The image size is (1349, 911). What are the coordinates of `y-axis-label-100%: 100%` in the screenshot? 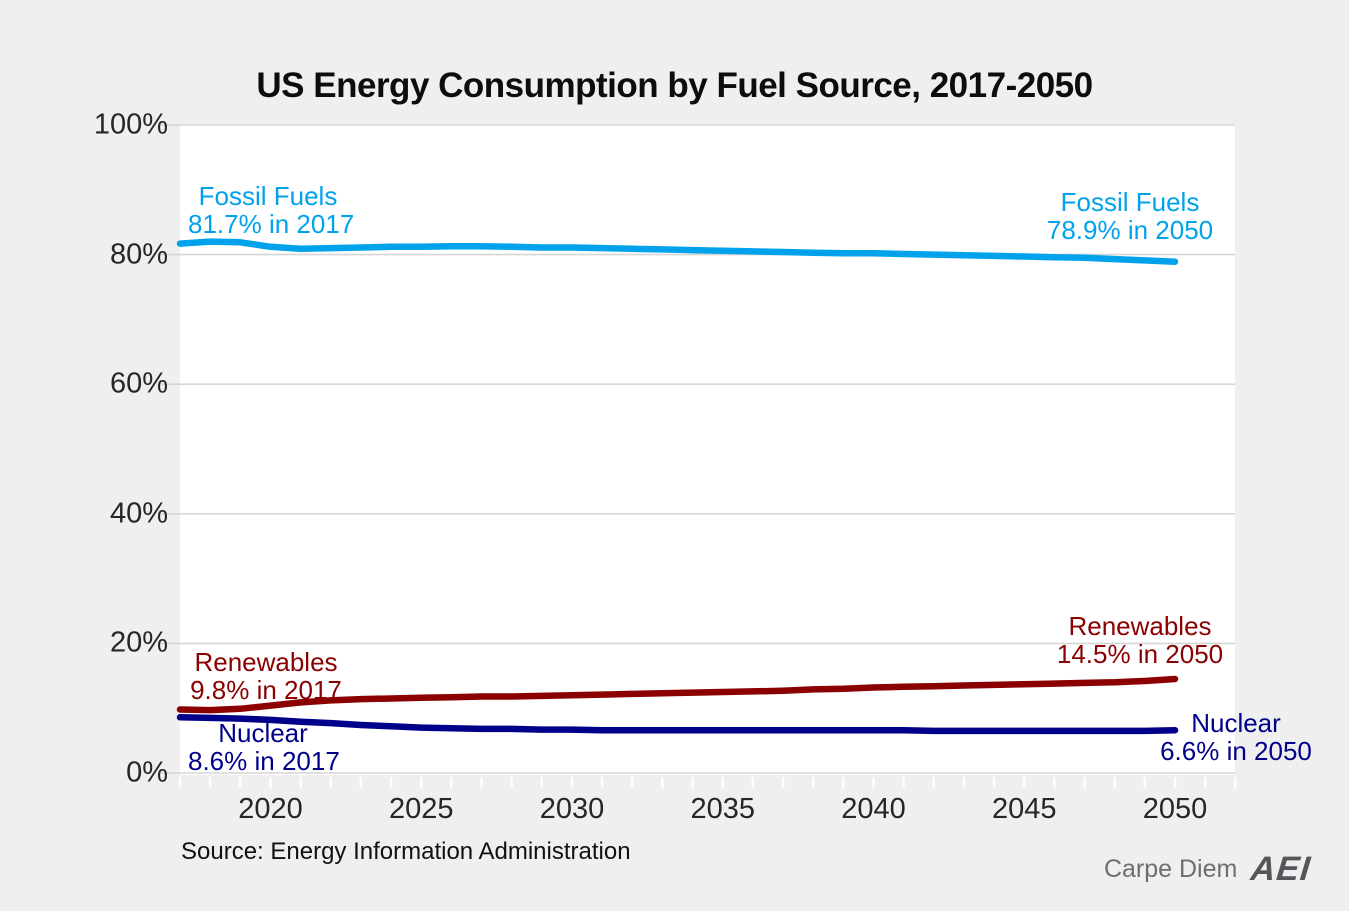 It's located at (130, 124).